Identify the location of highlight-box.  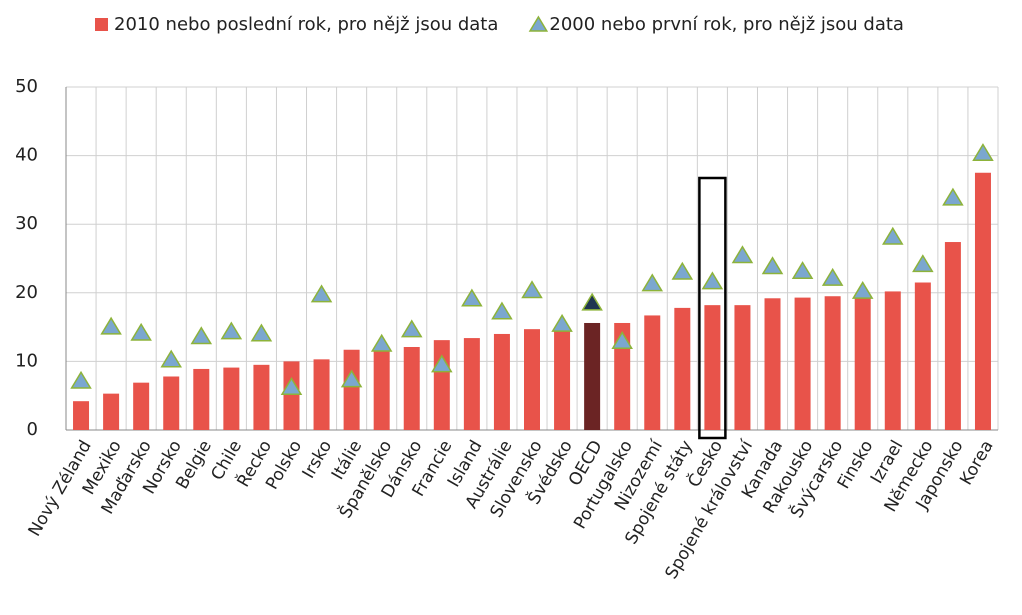
(712, 308).